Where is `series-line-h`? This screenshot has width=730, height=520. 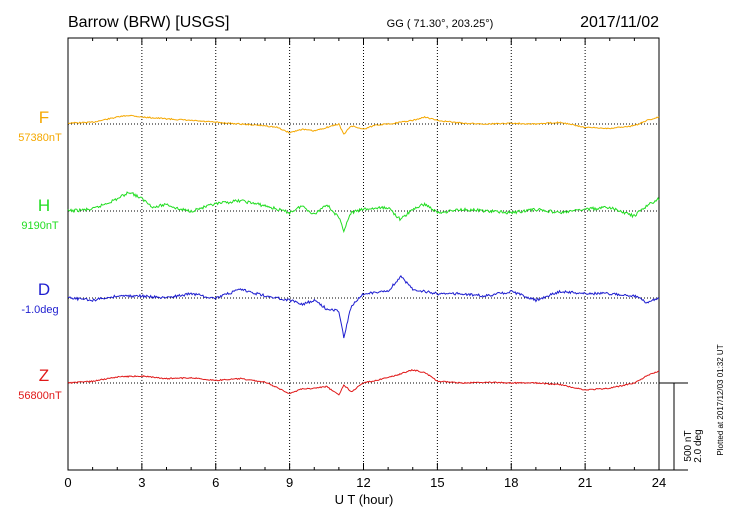
series-line-h is located at coordinates (363, 212).